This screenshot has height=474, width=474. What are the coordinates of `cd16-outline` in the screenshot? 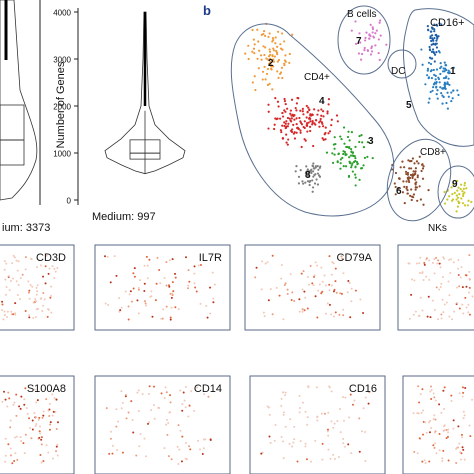 It's located at (438, 77).